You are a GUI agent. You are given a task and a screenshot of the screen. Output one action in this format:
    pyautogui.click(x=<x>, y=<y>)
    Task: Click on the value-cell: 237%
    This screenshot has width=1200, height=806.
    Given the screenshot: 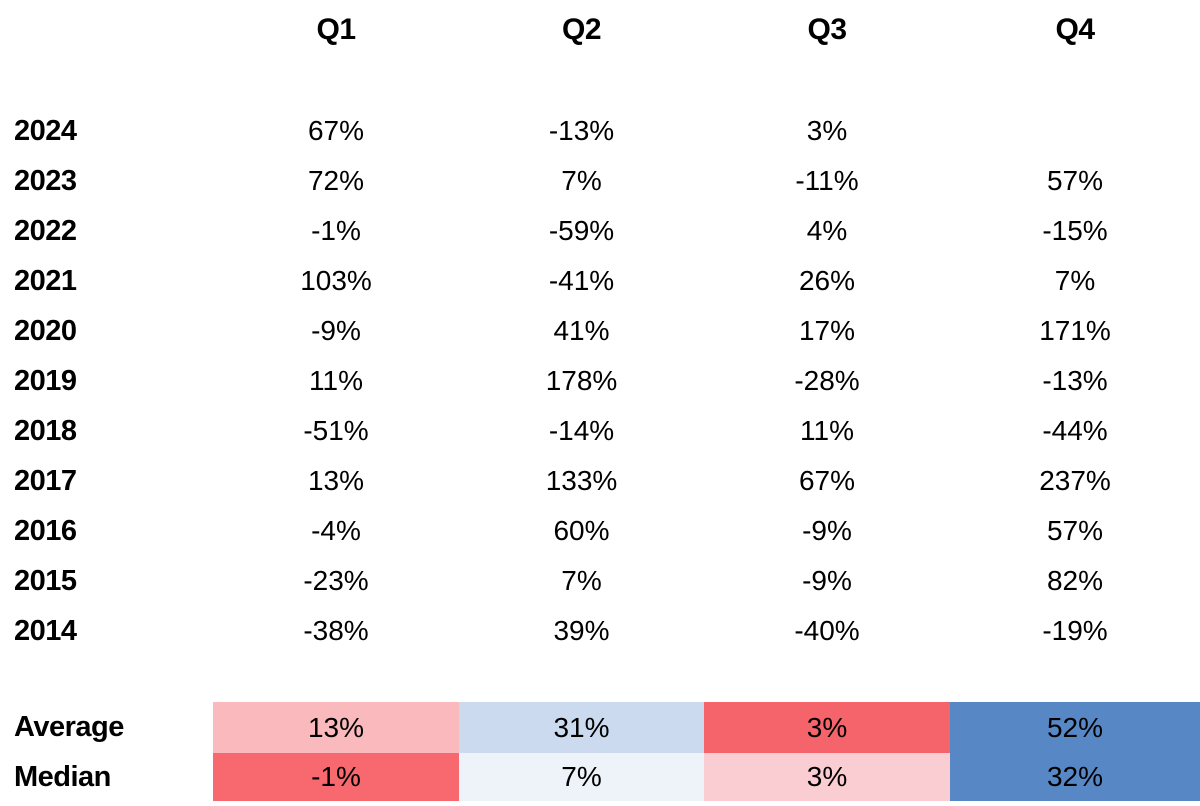 What is the action you would take?
    pyautogui.click(x=1075, y=480)
    